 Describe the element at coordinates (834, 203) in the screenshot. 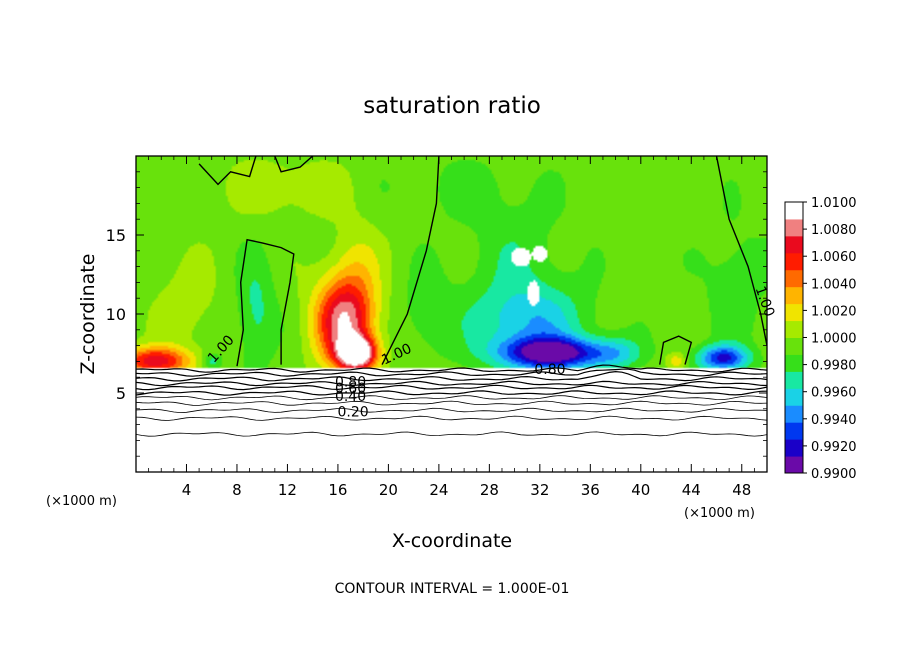

I see `colorbar-tick-label: 1.0100` at that location.